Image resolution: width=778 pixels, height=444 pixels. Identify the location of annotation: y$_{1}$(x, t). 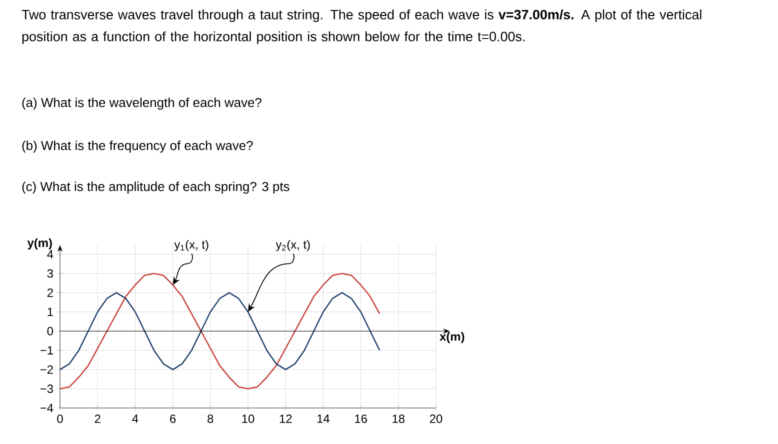
(191, 246).